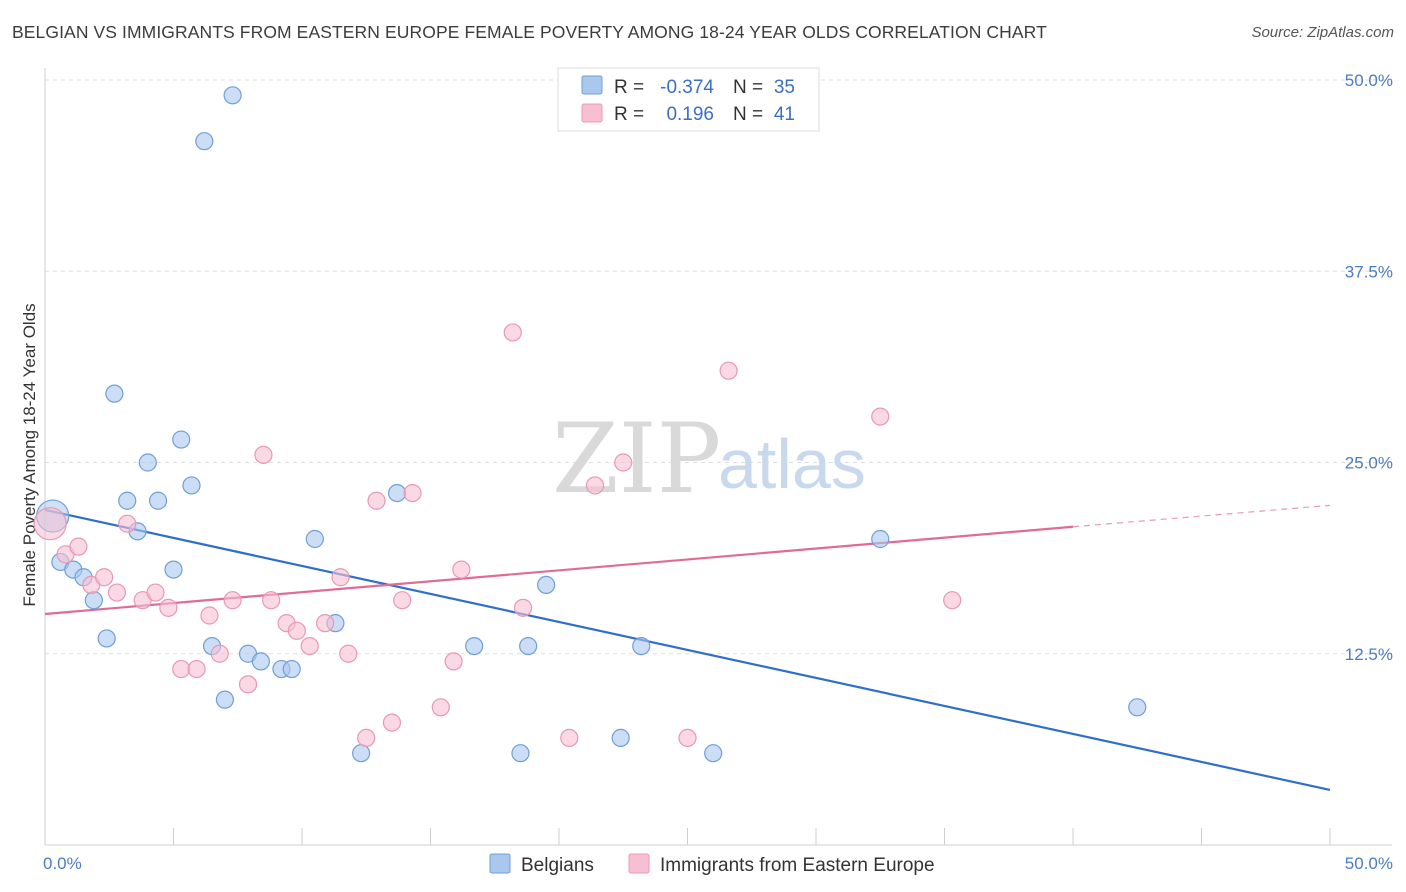 This screenshot has width=1406, height=892. I want to click on y-axis-label: Female Poverty Among 18-24 Year Olds, so click(29, 454).